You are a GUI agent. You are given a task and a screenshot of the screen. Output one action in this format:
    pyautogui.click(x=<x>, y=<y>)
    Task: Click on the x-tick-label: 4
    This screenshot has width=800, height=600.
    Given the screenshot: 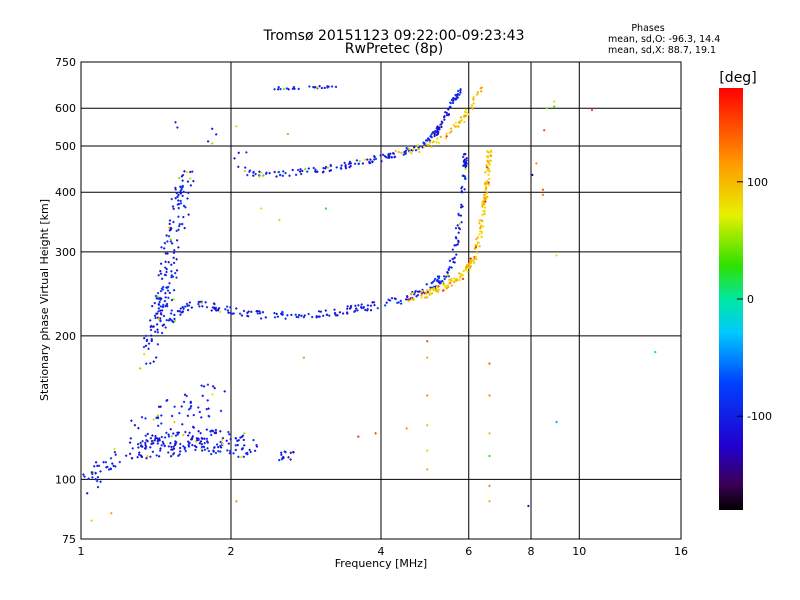 What is the action you would take?
    pyautogui.click(x=381, y=551)
    